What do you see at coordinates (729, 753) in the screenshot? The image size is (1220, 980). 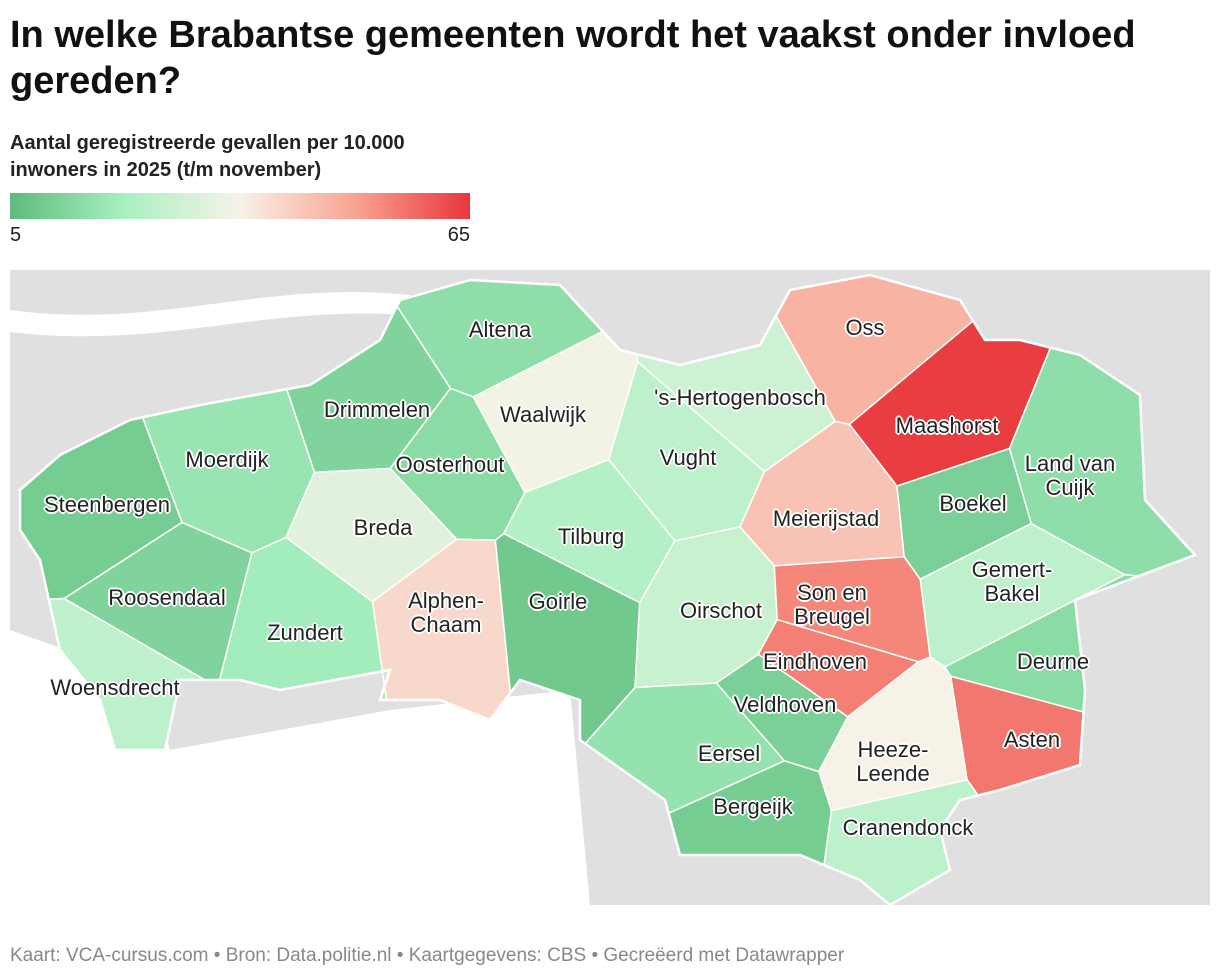 I see `region-label: Eersel` at bounding box center [729, 753].